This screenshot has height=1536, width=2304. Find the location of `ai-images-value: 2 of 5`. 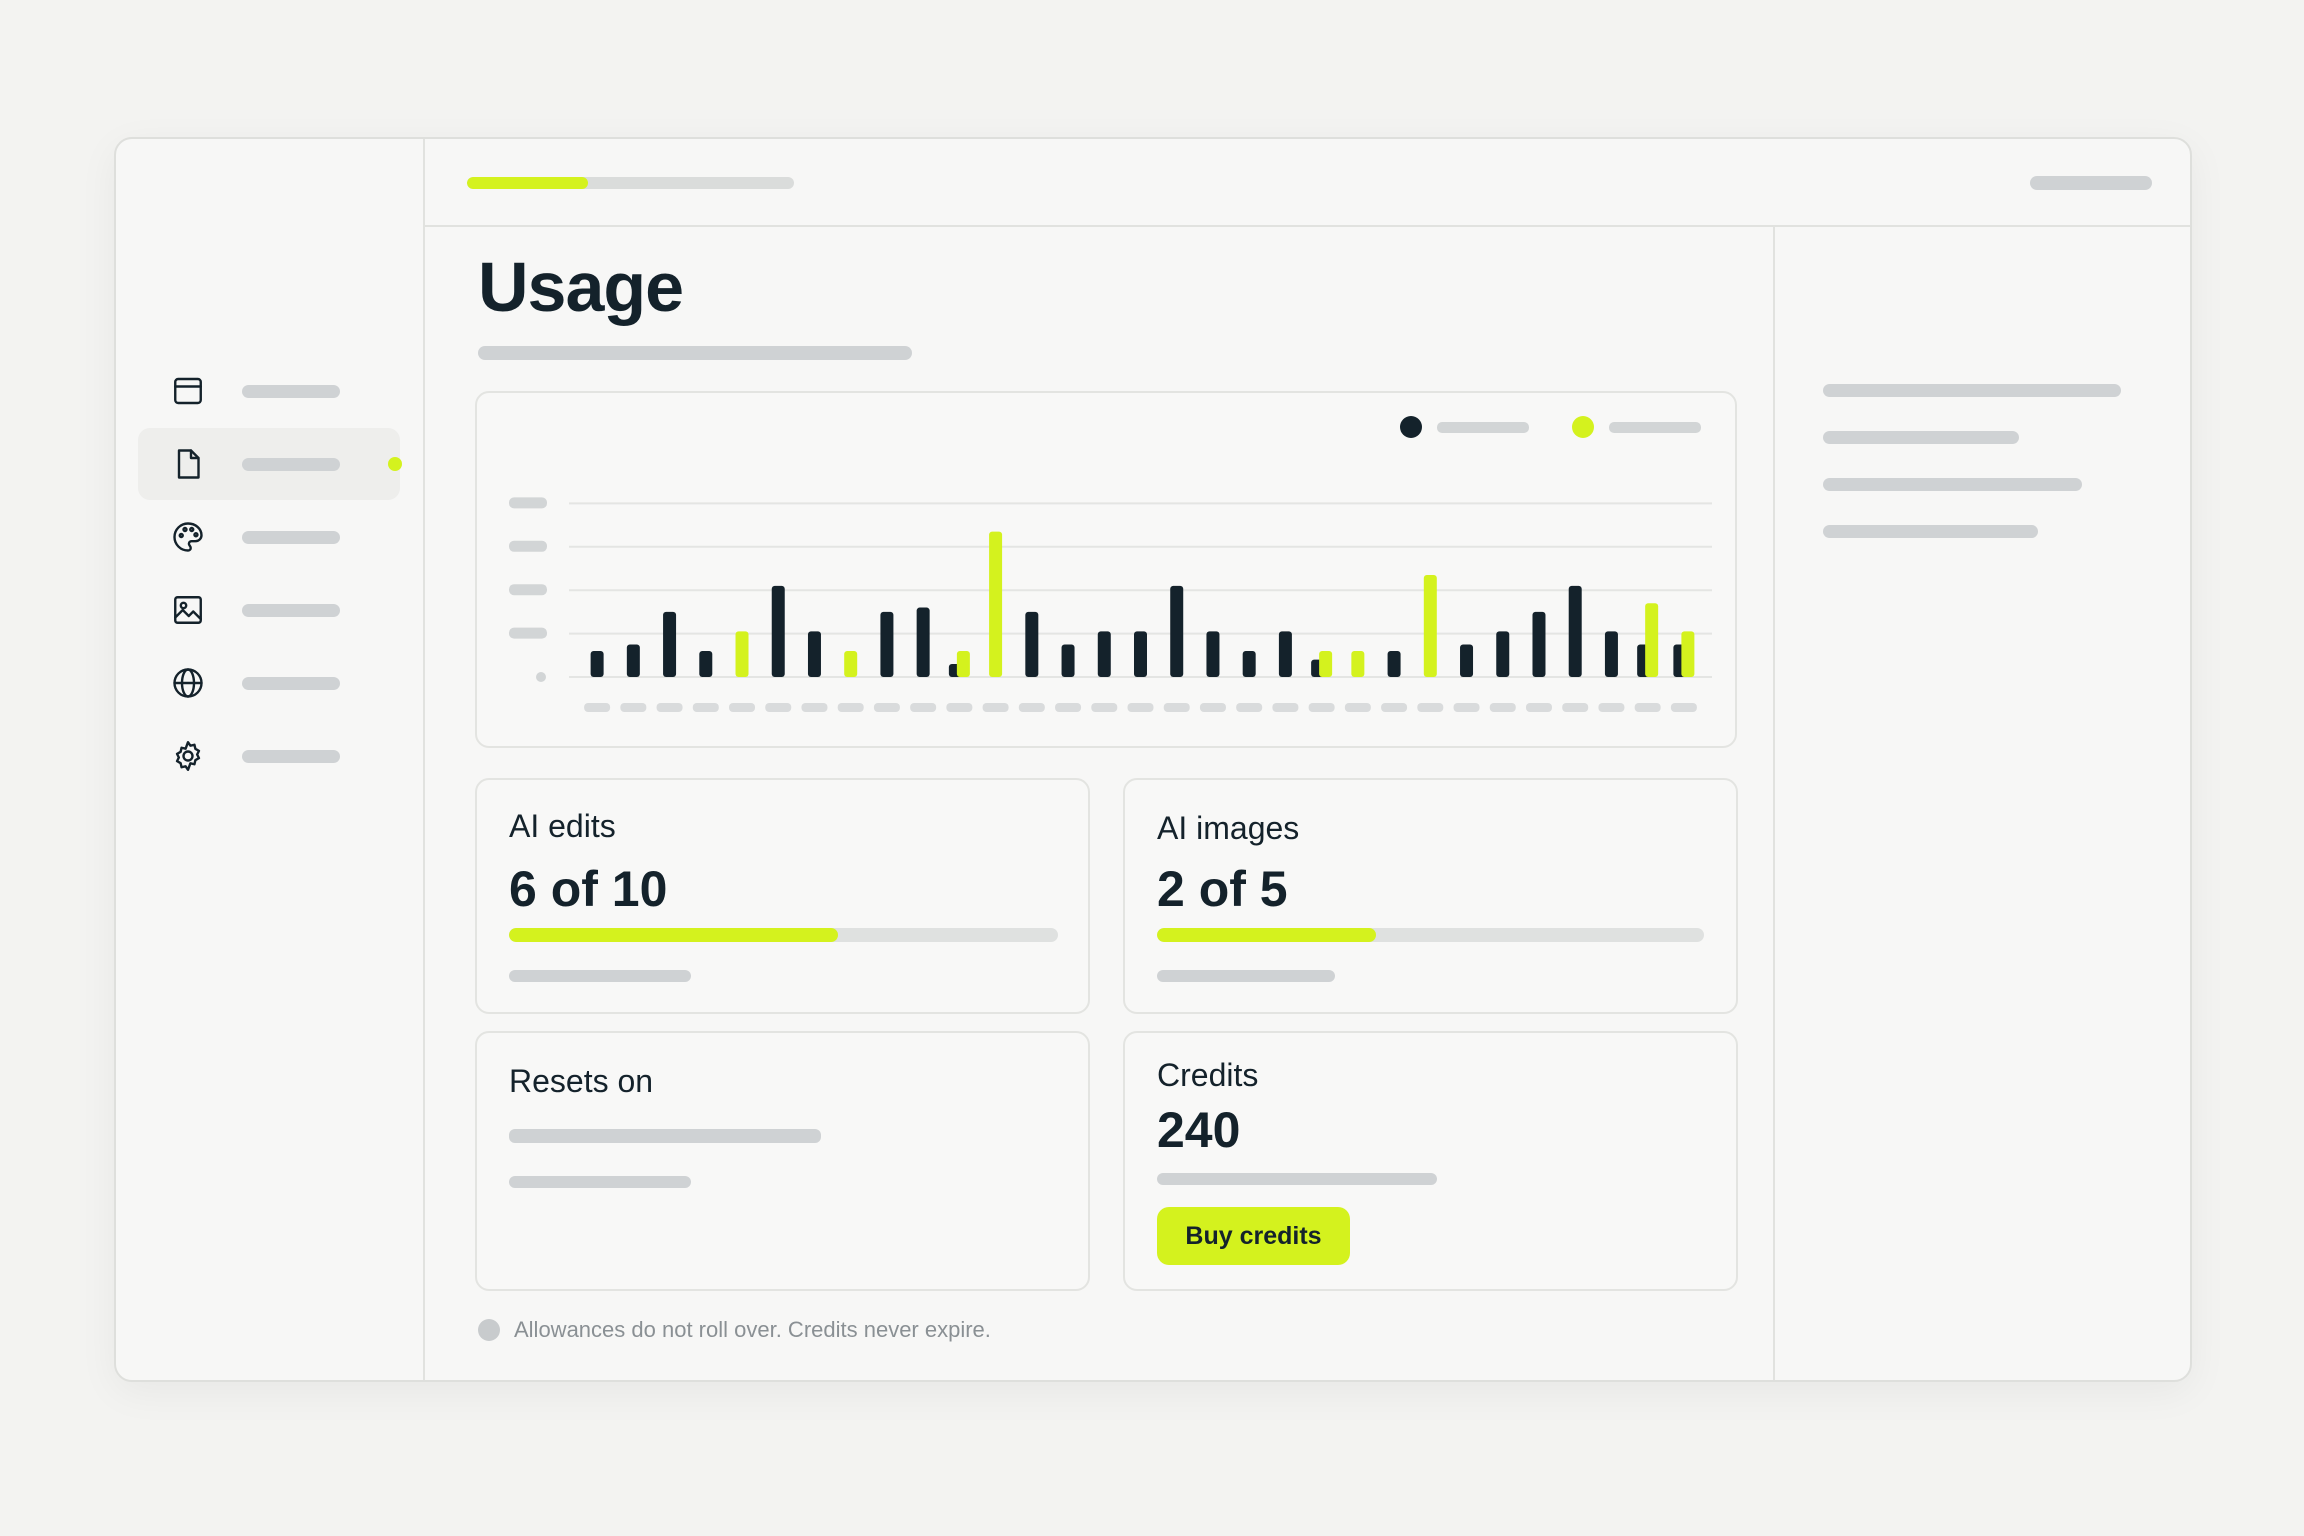

ai-images-value: 2 of 5 is located at coordinates (1222, 889).